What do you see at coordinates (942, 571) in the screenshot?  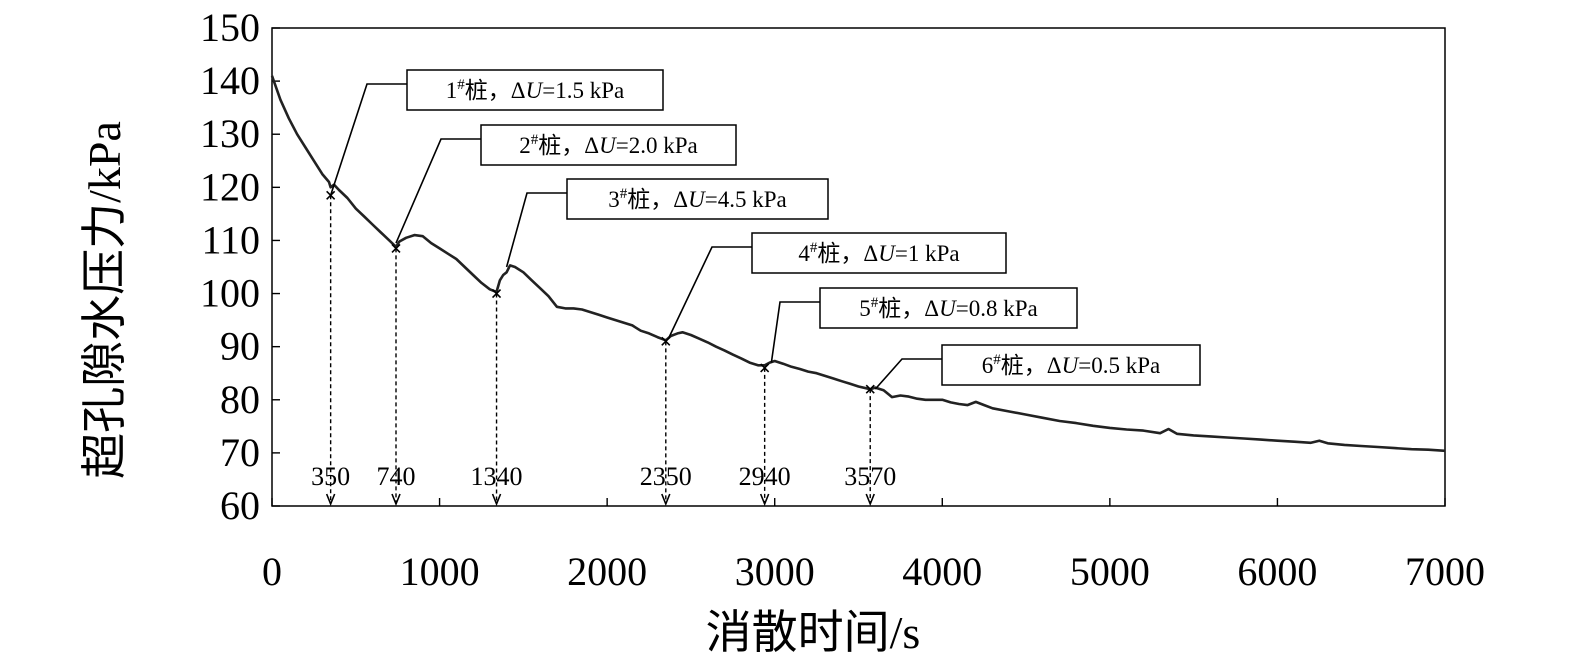 I see `x-tick-label-4000: 4000` at bounding box center [942, 571].